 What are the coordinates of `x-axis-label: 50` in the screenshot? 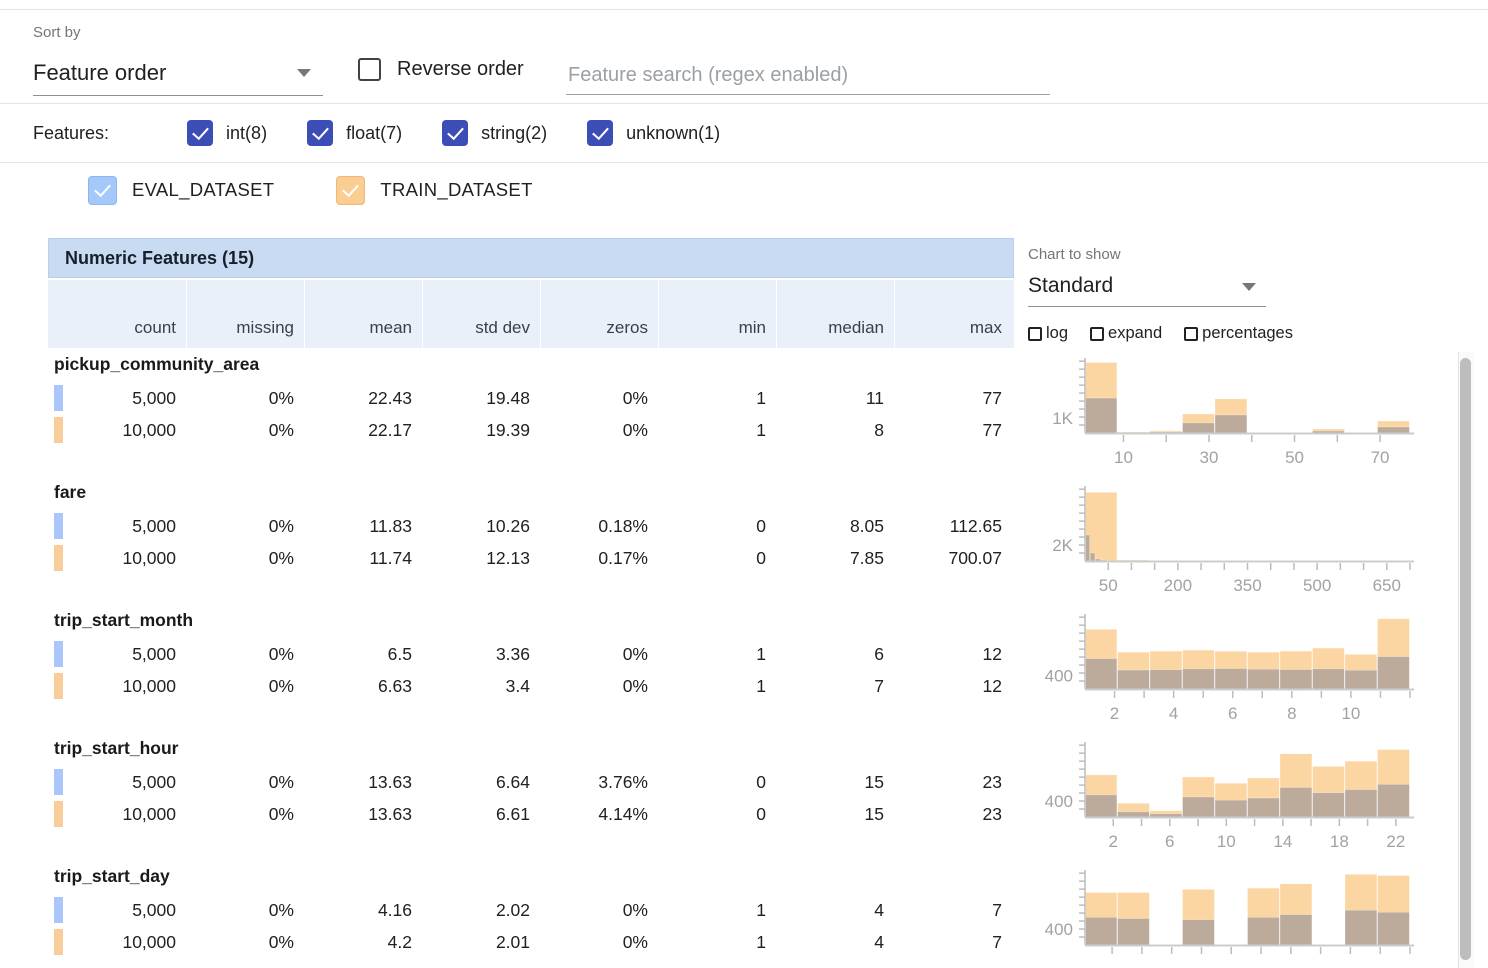 It's located at (1294, 457).